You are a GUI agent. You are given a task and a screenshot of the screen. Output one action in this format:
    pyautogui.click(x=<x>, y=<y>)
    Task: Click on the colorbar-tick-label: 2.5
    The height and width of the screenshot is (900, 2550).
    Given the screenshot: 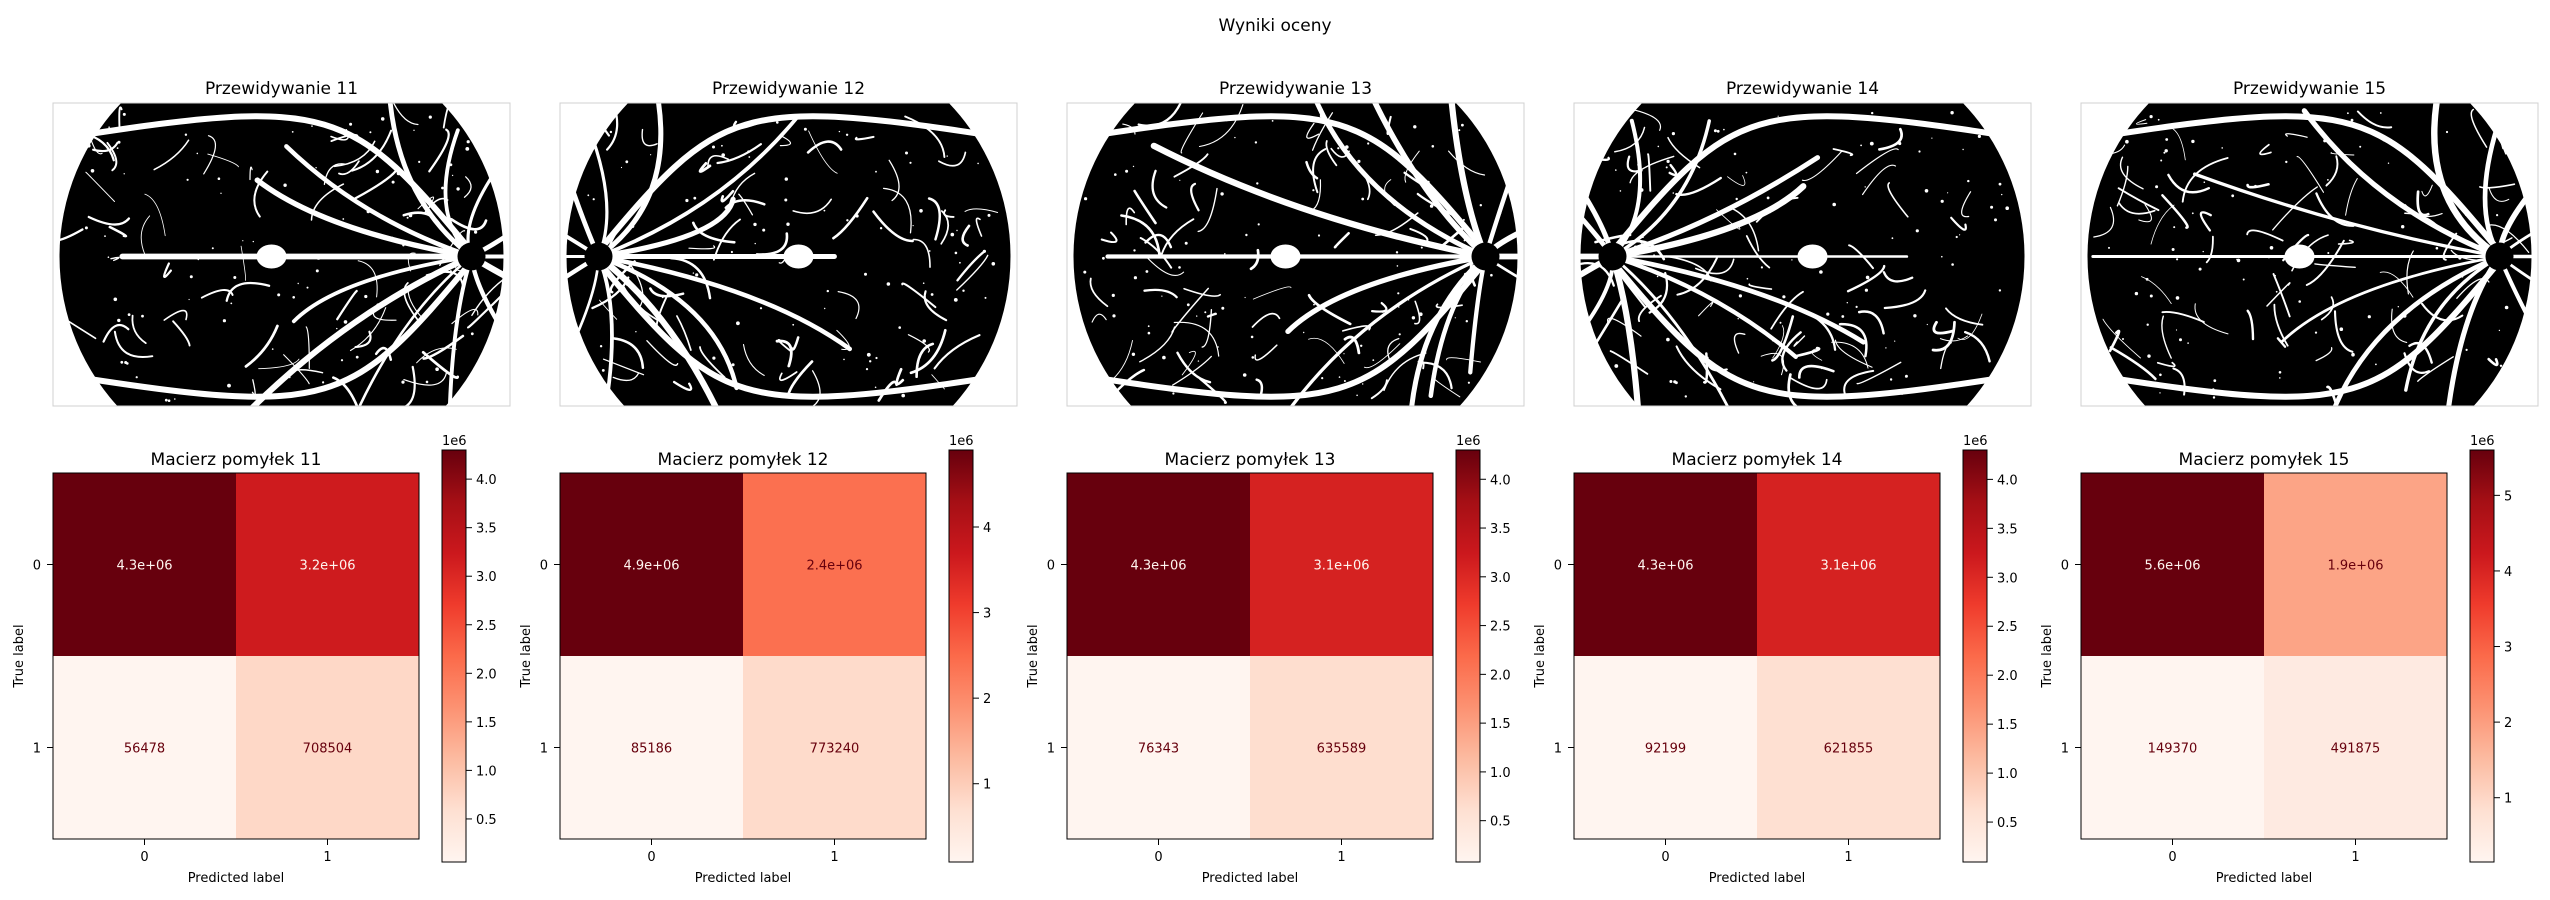 What is the action you would take?
    pyautogui.click(x=2007, y=627)
    